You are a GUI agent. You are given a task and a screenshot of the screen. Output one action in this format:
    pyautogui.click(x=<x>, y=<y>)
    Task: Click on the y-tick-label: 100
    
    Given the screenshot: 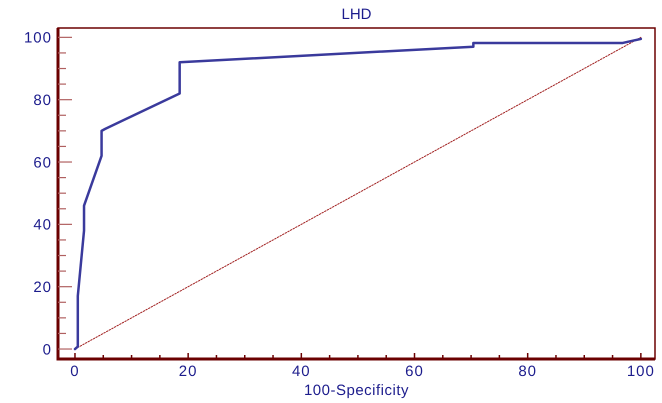 What is the action you would take?
    pyautogui.click(x=38, y=38)
    